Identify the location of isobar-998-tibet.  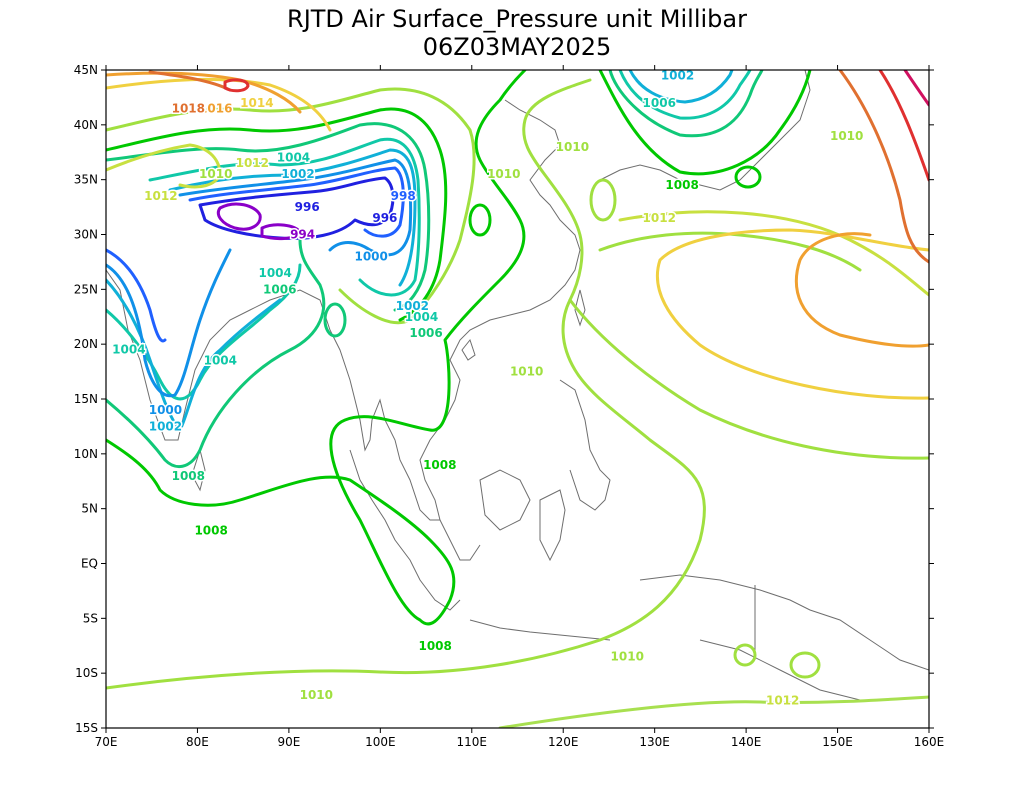
(296, 202).